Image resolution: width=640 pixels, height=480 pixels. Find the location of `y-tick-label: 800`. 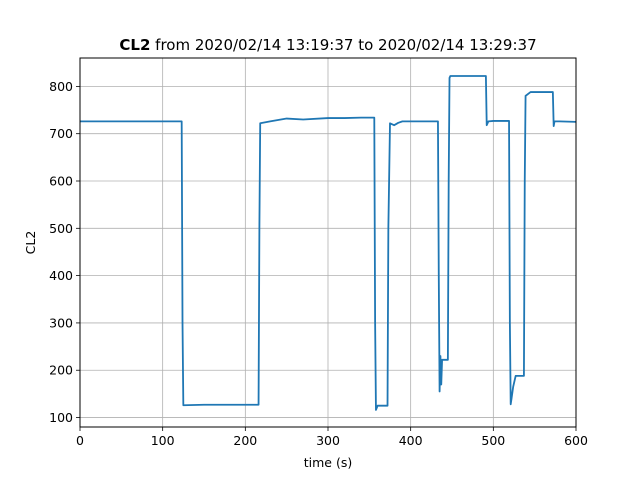

y-tick-label: 800 is located at coordinates (61, 86).